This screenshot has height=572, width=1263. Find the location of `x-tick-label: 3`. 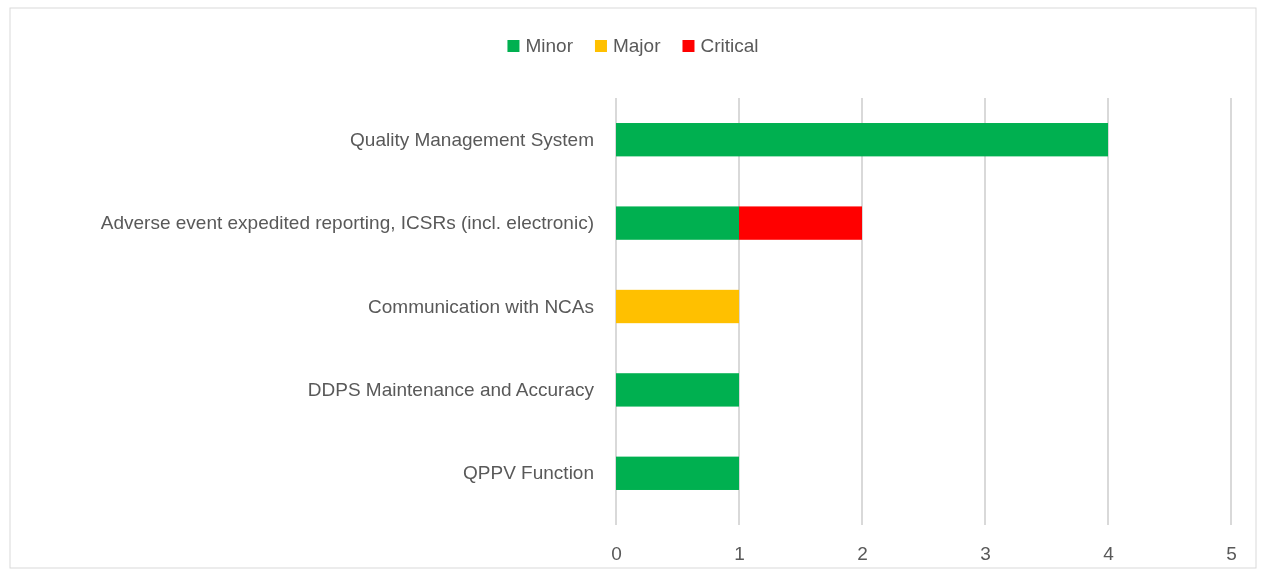

x-tick-label: 3 is located at coordinates (985, 554).